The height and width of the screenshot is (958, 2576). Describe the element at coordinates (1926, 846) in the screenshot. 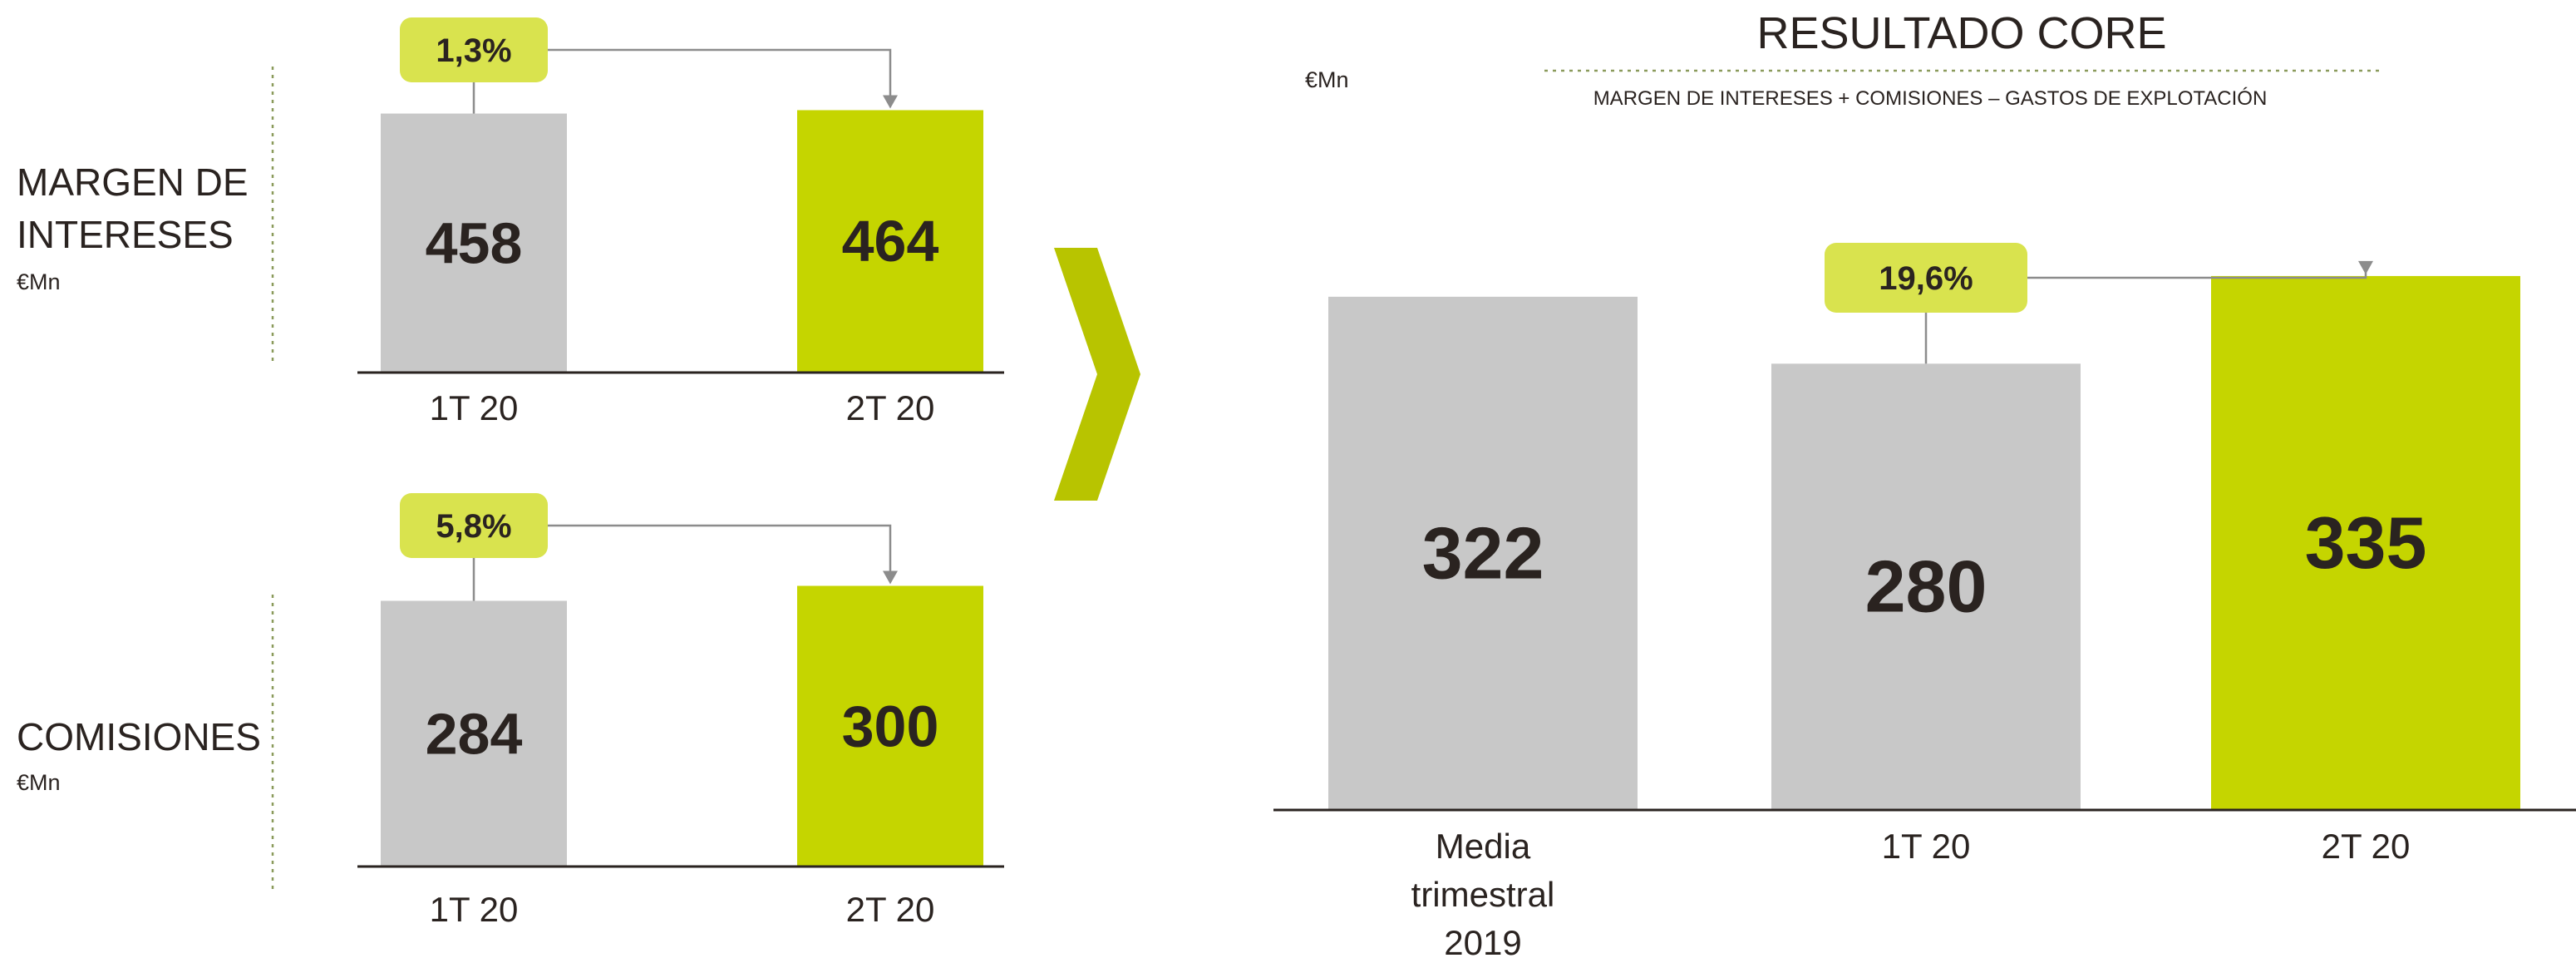

I see `core-tick-label-2: 1T 20` at that location.